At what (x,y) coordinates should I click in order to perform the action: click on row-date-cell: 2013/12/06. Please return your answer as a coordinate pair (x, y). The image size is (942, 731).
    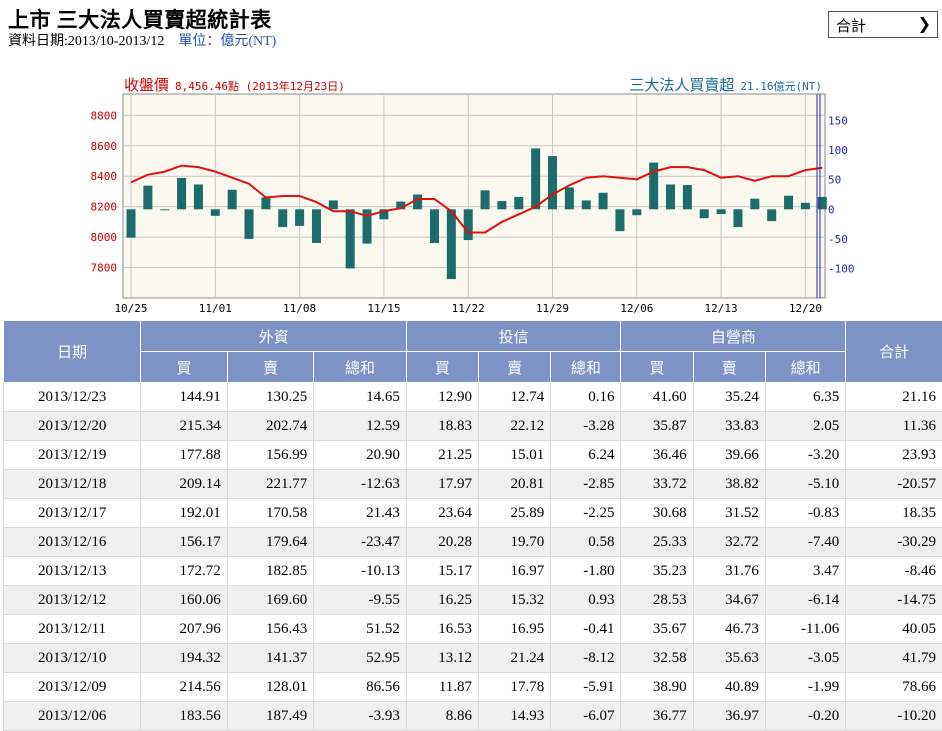
    Looking at the image, I should click on (72, 716).